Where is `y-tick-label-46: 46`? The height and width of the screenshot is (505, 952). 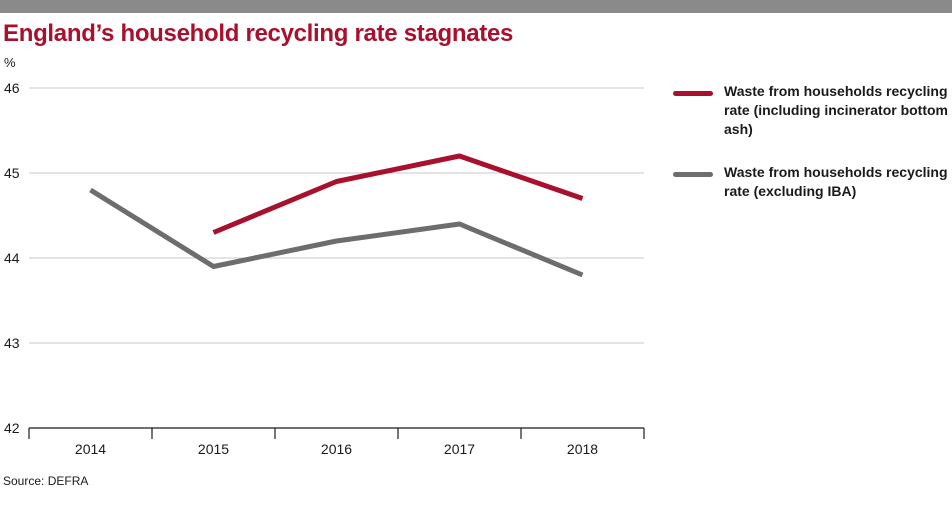 y-tick-label-46: 46 is located at coordinates (12, 88).